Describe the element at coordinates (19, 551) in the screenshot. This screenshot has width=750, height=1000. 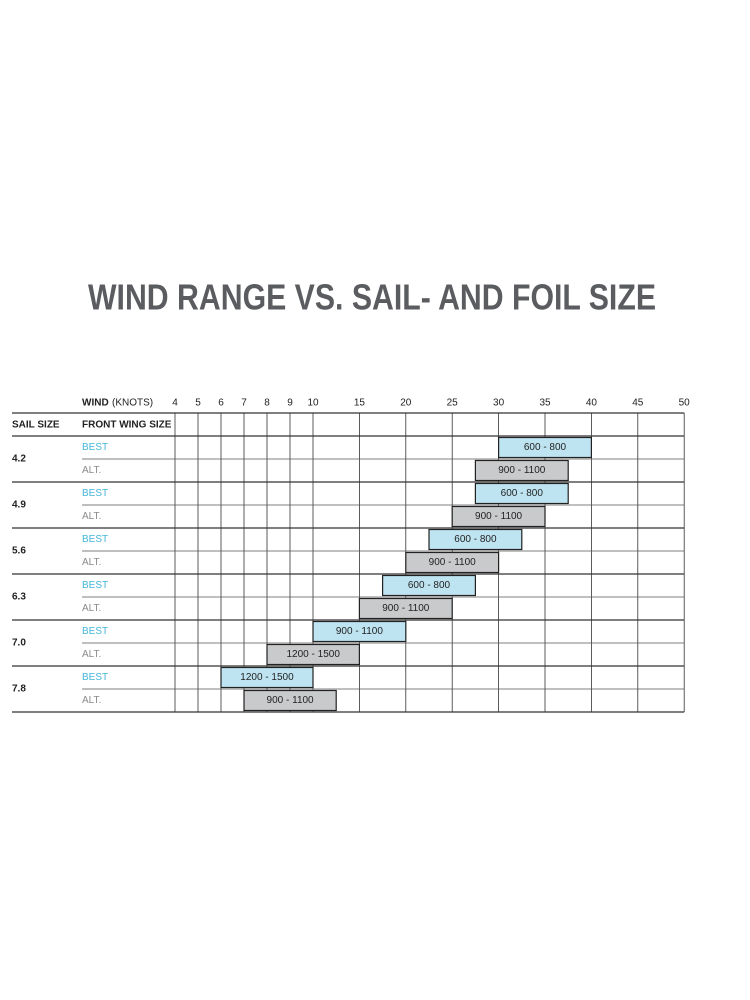
I see `sail-size: 5.6` at that location.